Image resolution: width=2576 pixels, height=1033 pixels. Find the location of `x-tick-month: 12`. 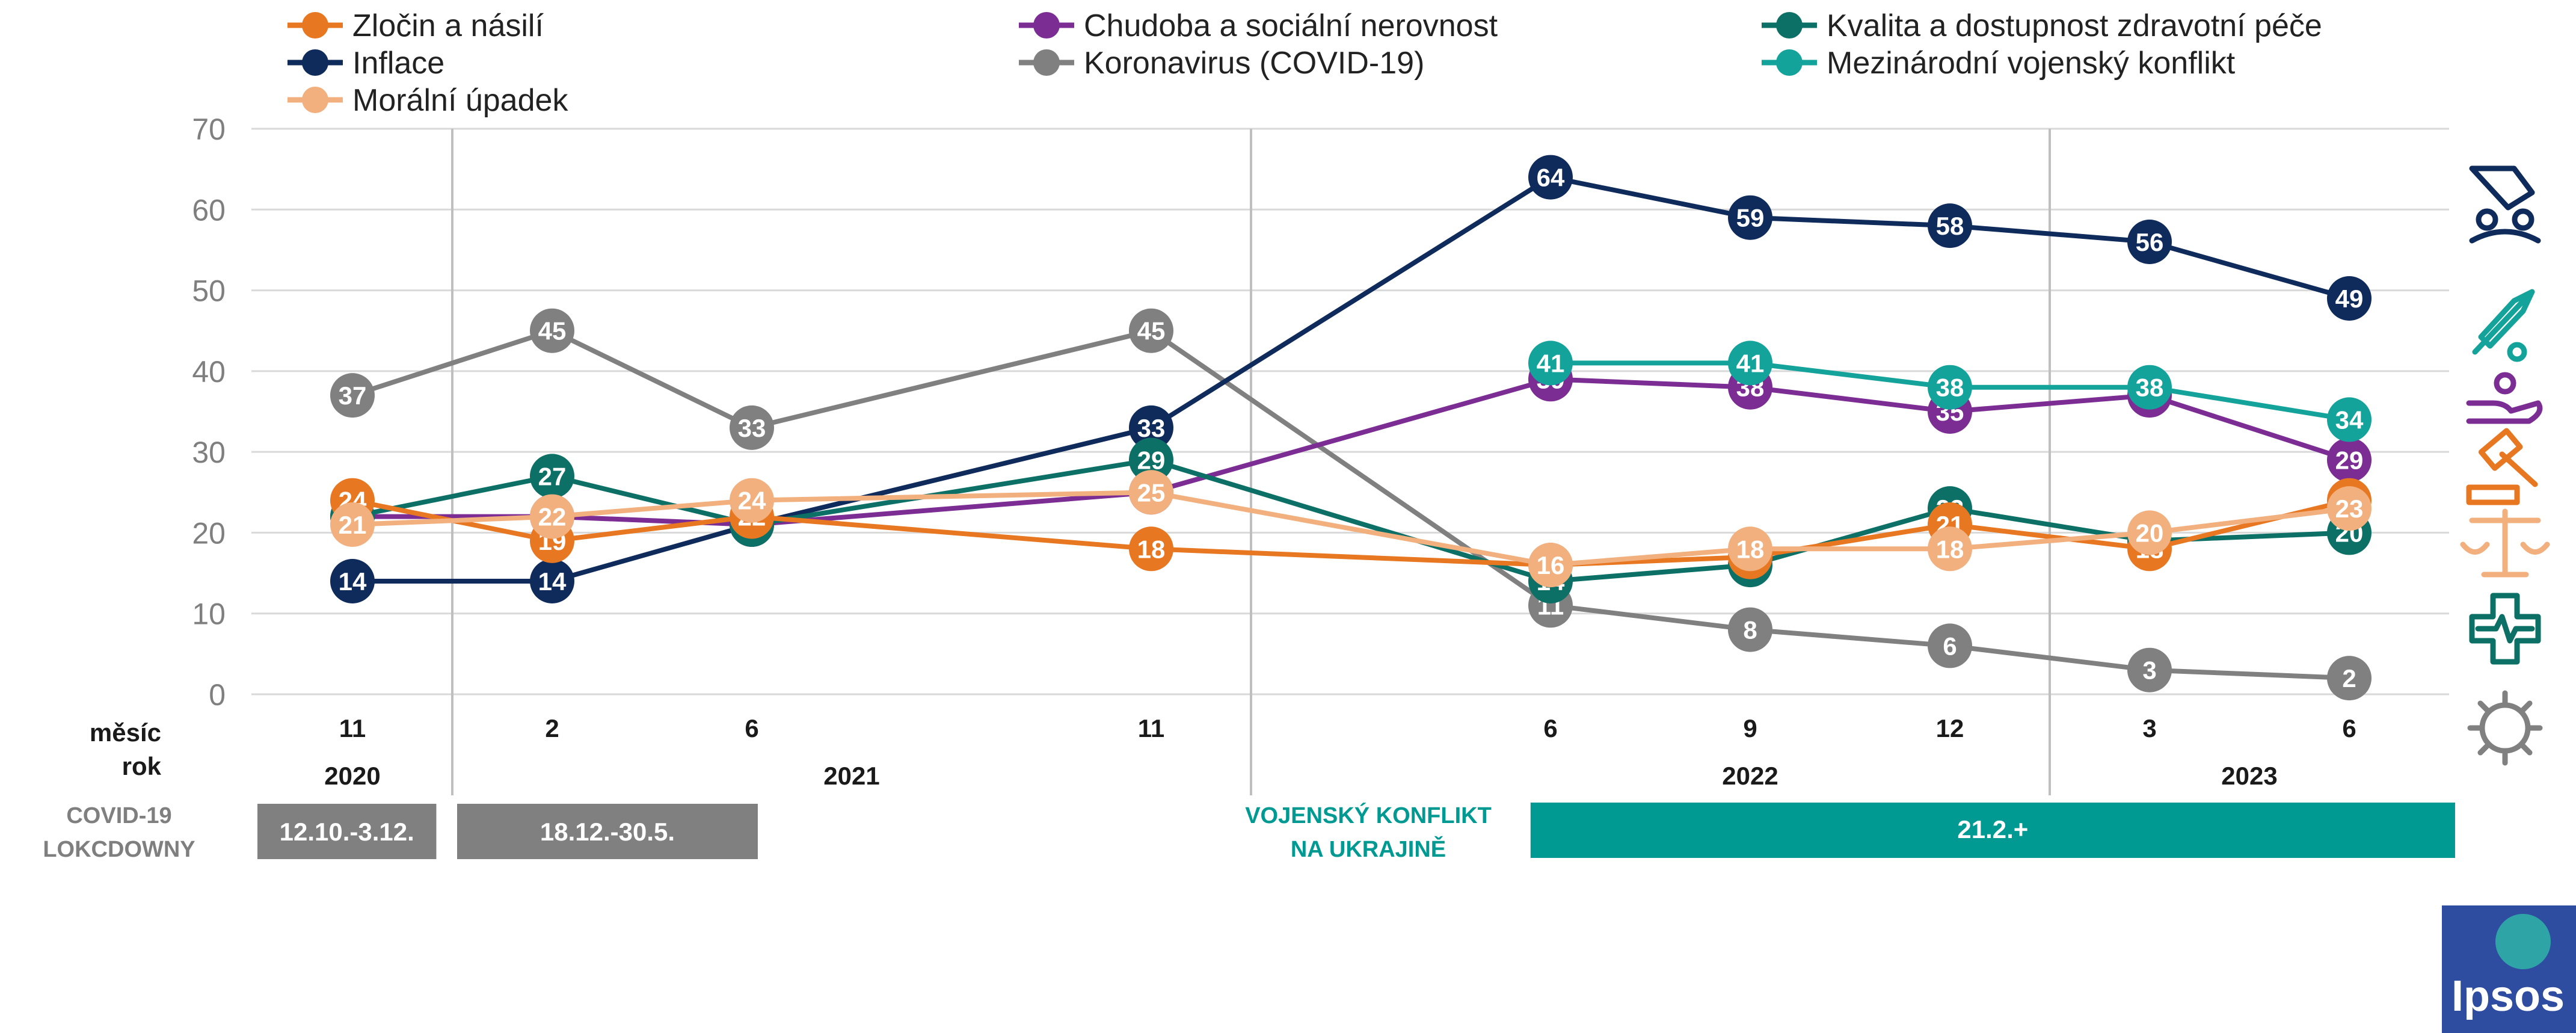

x-tick-month: 12 is located at coordinates (1950, 728).